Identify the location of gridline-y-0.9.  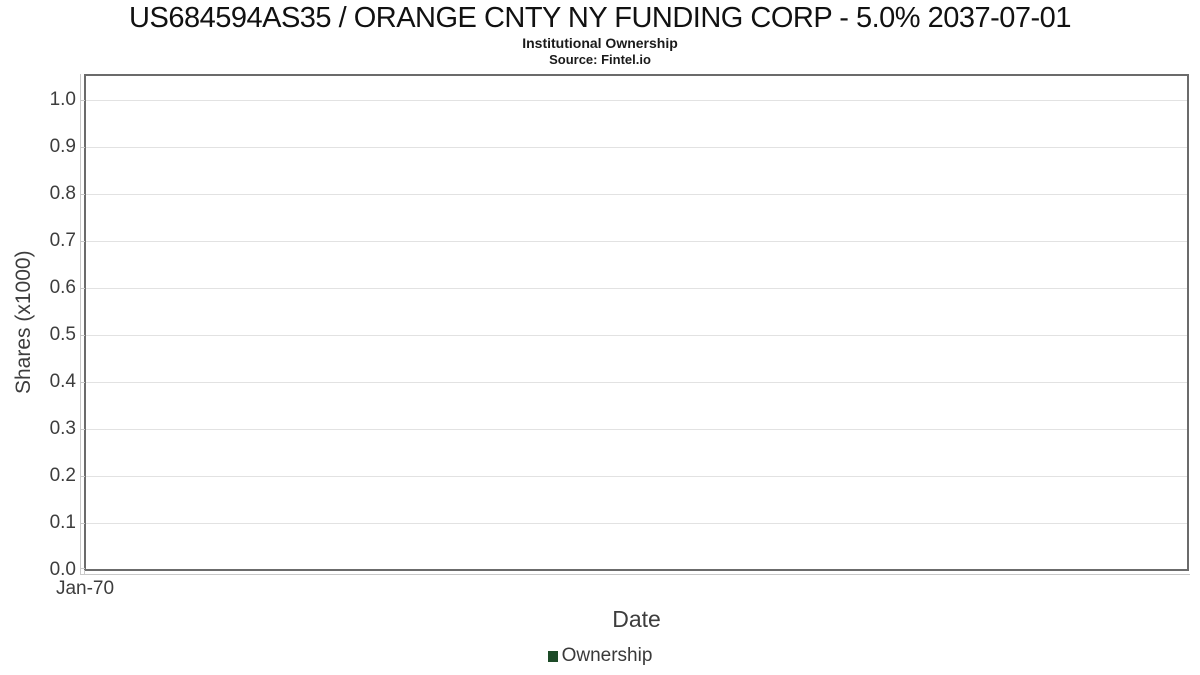
(636, 147).